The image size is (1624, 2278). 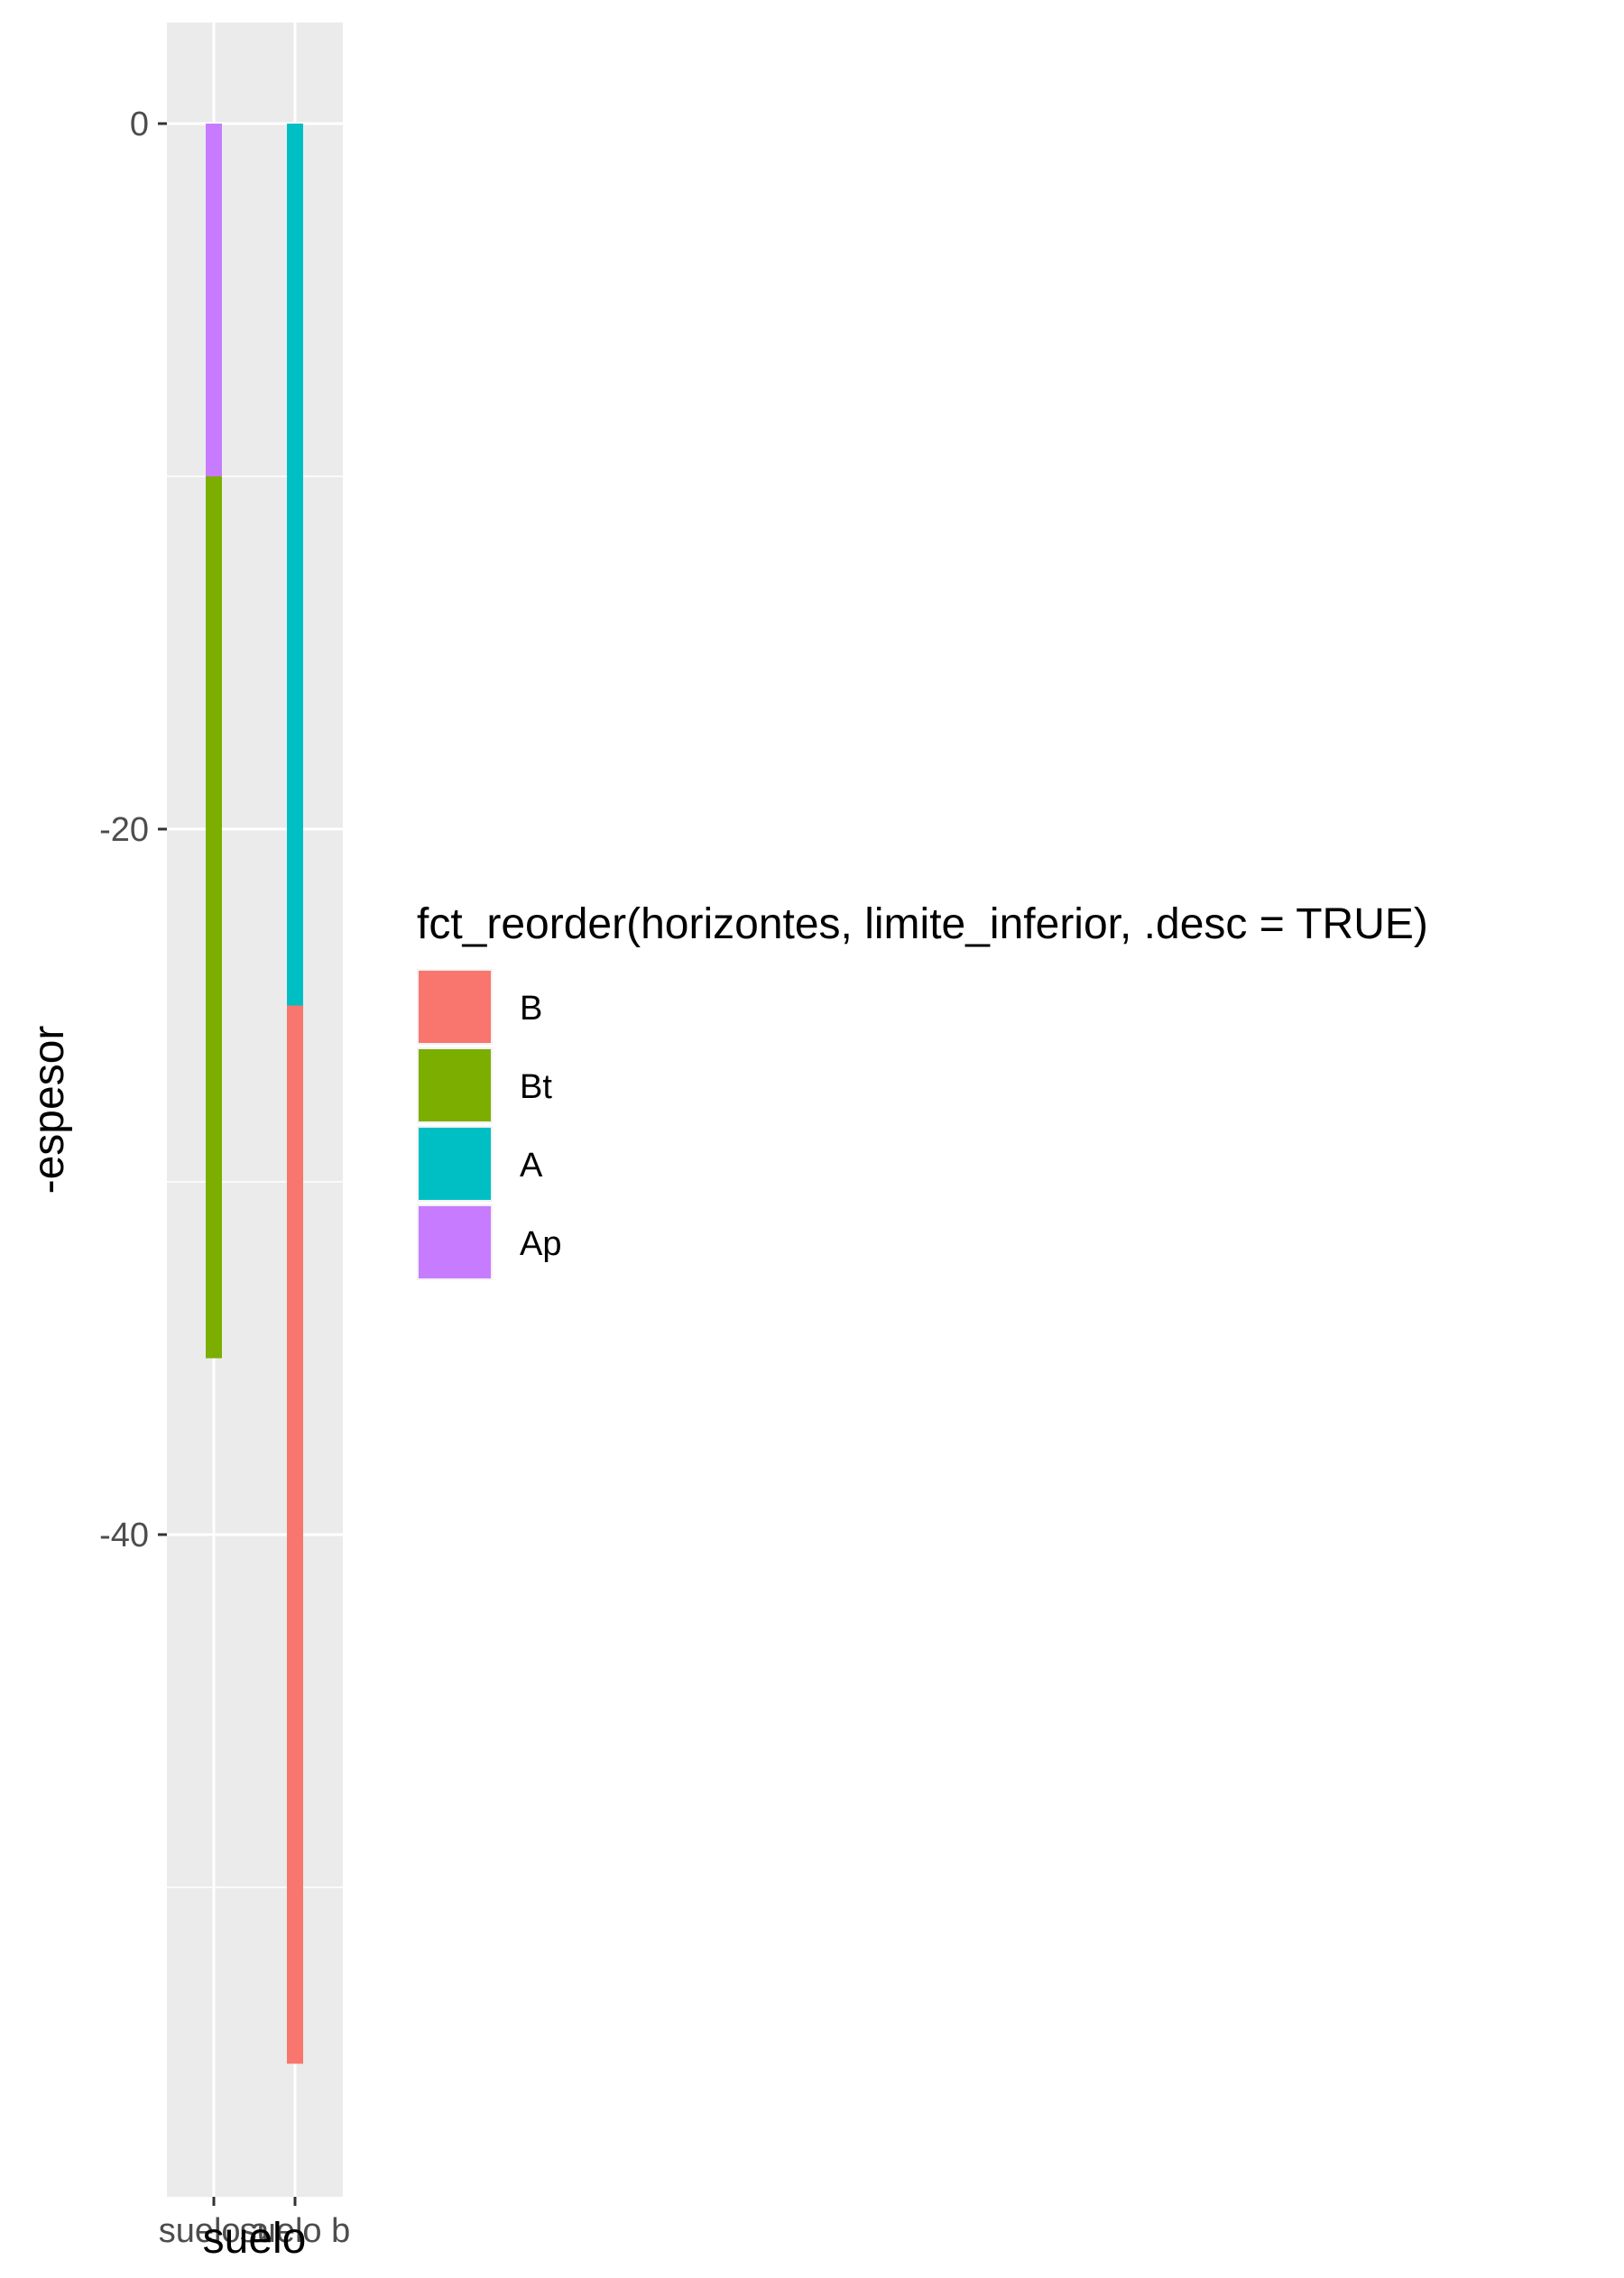 What do you see at coordinates (214, 300) in the screenshot?
I see `bar-segment-suelo-a-Ap` at bounding box center [214, 300].